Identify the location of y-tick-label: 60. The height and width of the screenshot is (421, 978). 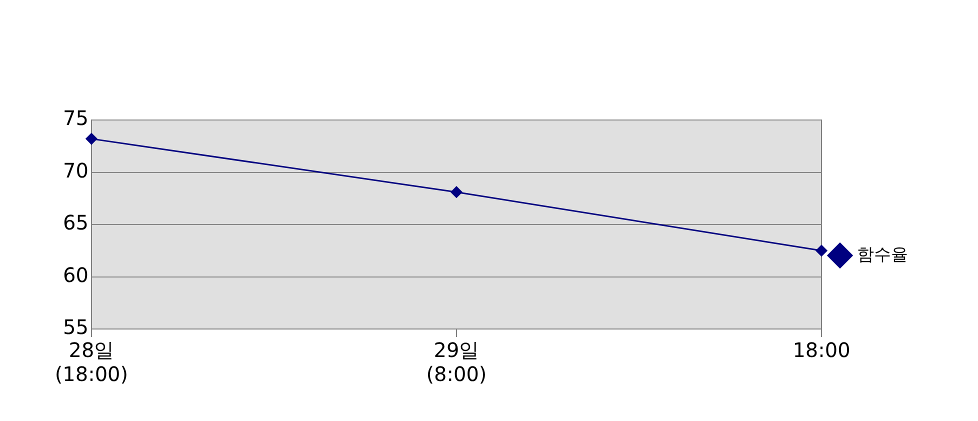
(75, 274).